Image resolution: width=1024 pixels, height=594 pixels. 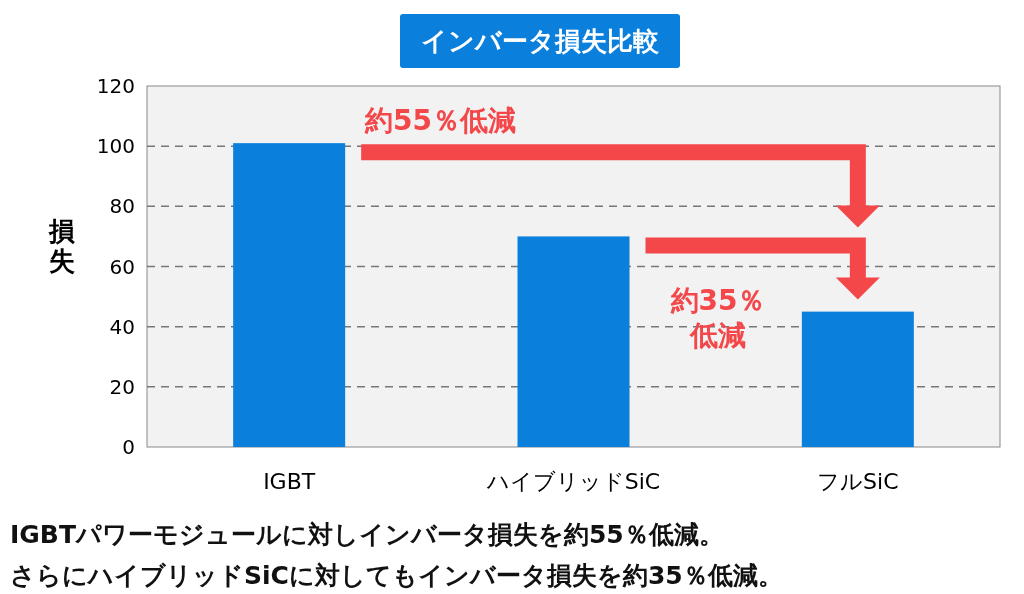 What do you see at coordinates (367, 534) in the screenshot?
I see `text: IGBTパワーモジュールに対しインバータ損失を約55％低減。` at bounding box center [367, 534].